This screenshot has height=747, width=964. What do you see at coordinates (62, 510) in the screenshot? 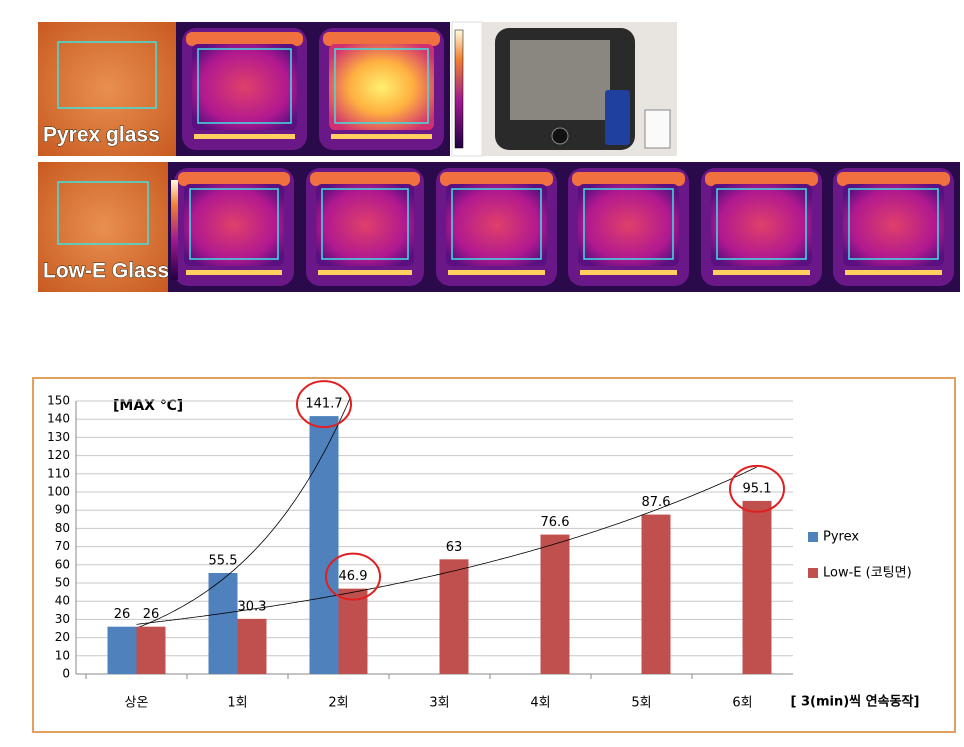
I see `y-tick-label: 90` at bounding box center [62, 510].